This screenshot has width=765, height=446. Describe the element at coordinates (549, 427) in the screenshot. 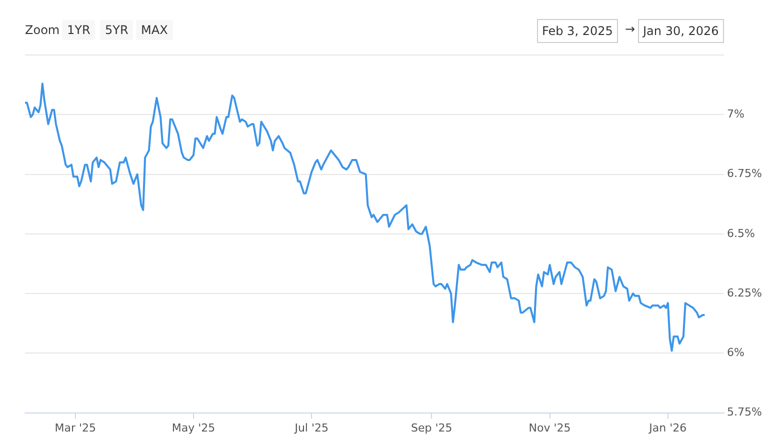

I see `x-tick-label: Nov '25` at that location.